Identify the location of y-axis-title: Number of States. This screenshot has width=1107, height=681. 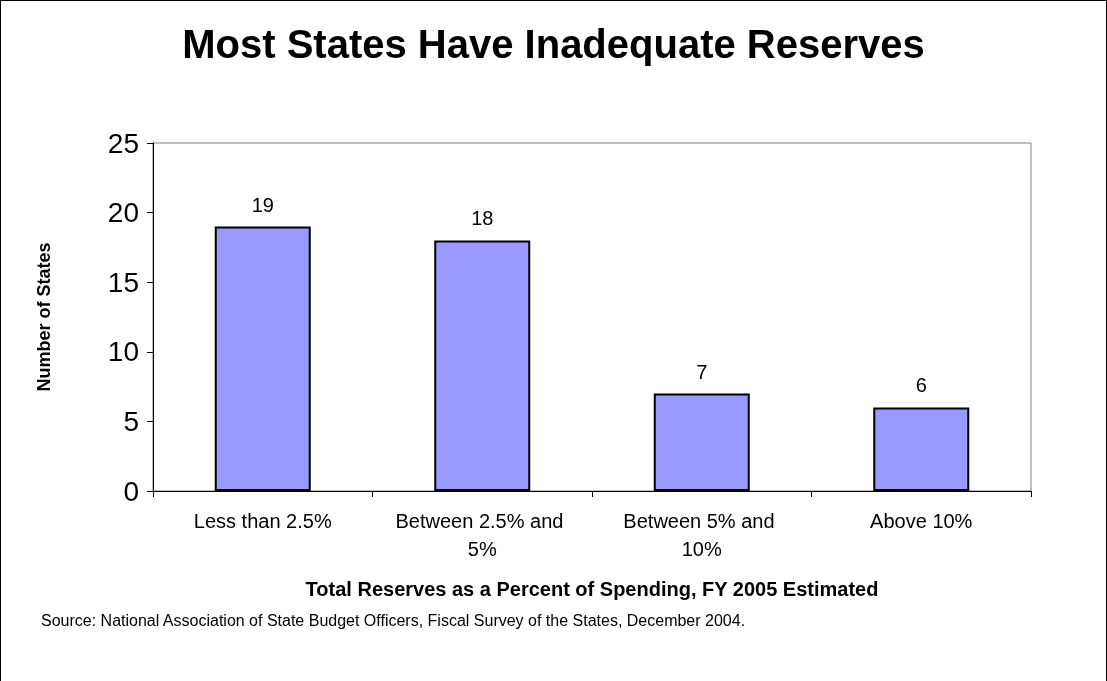
(44, 317).